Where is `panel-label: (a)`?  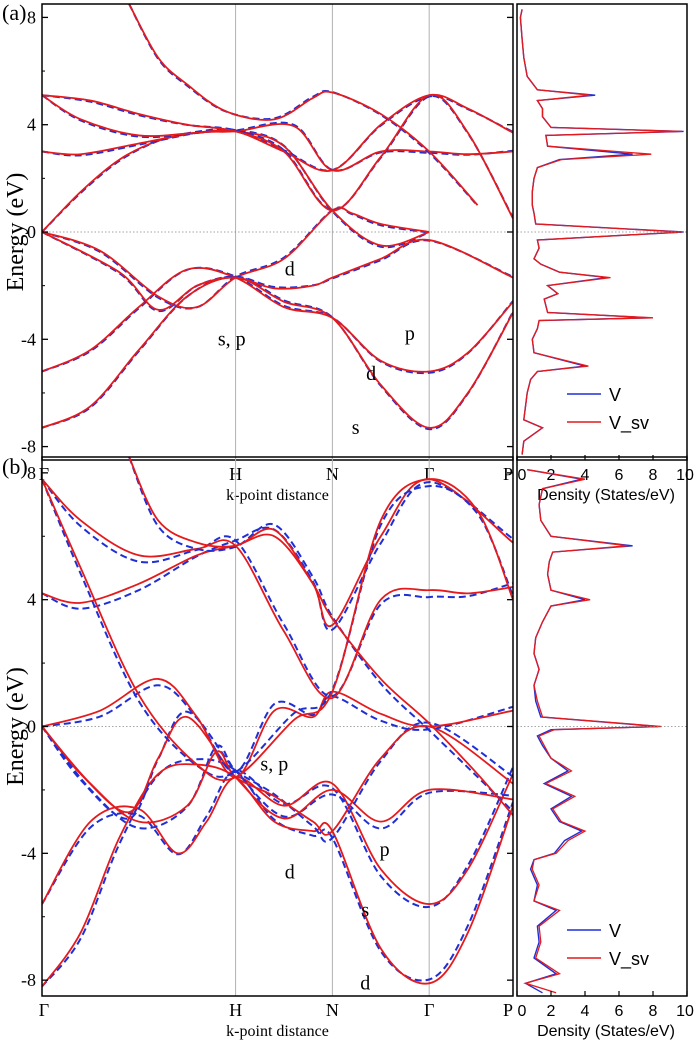
panel-label: (a) is located at coordinates (14, 12).